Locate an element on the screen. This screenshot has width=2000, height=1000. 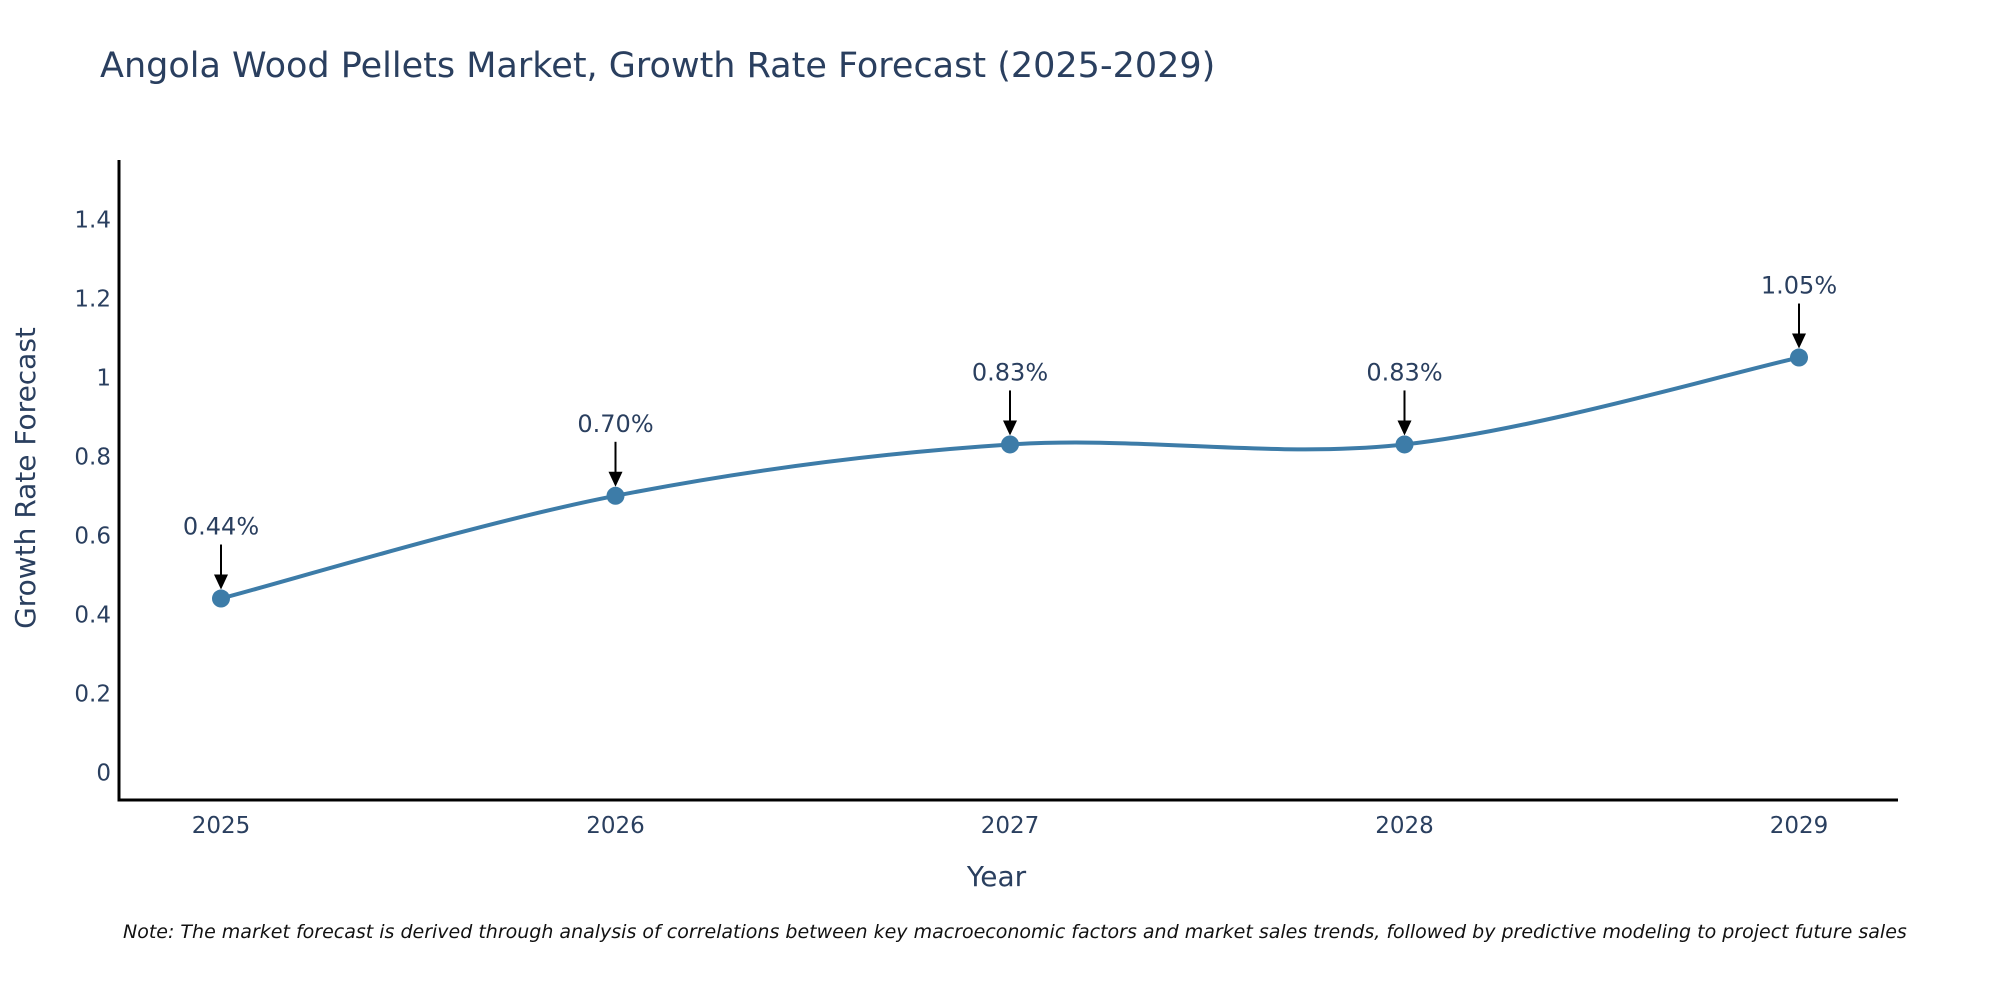
x-tick-label: 2025 is located at coordinates (221, 826).